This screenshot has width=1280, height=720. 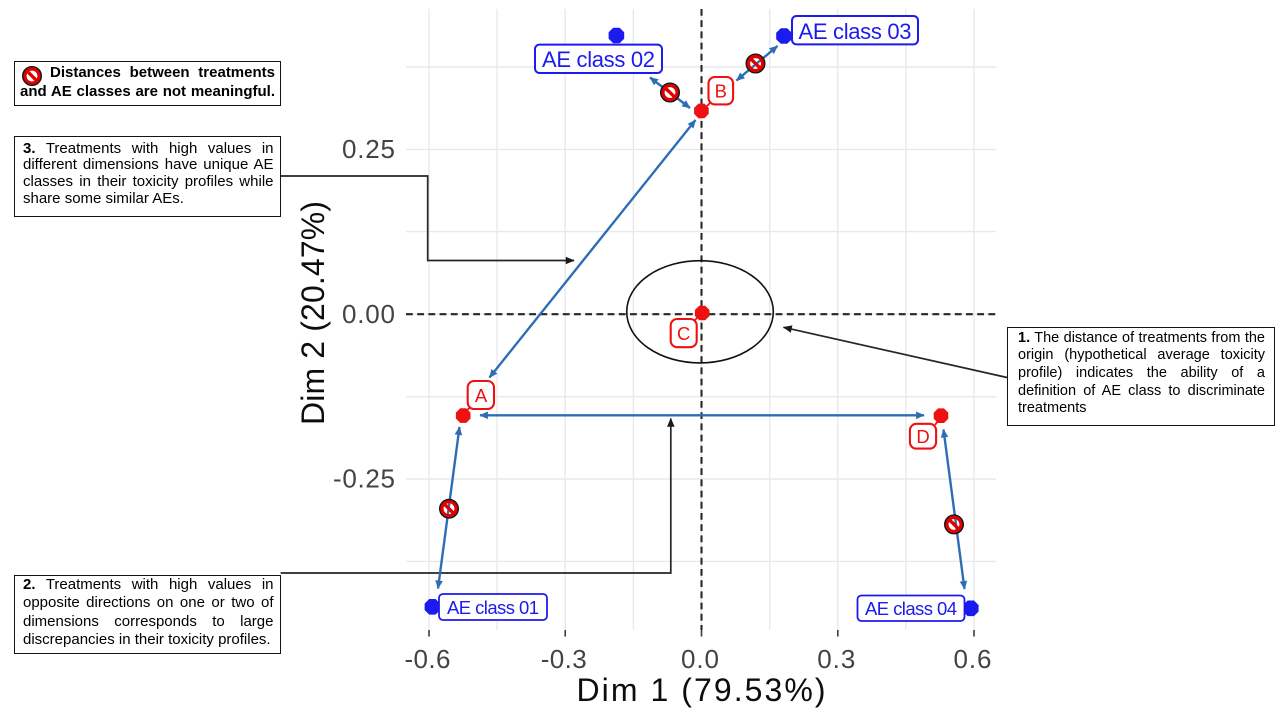 What do you see at coordinates (855, 31) in the screenshot?
I see `svg-text: AE class 03` at bounding box center [855, 31].